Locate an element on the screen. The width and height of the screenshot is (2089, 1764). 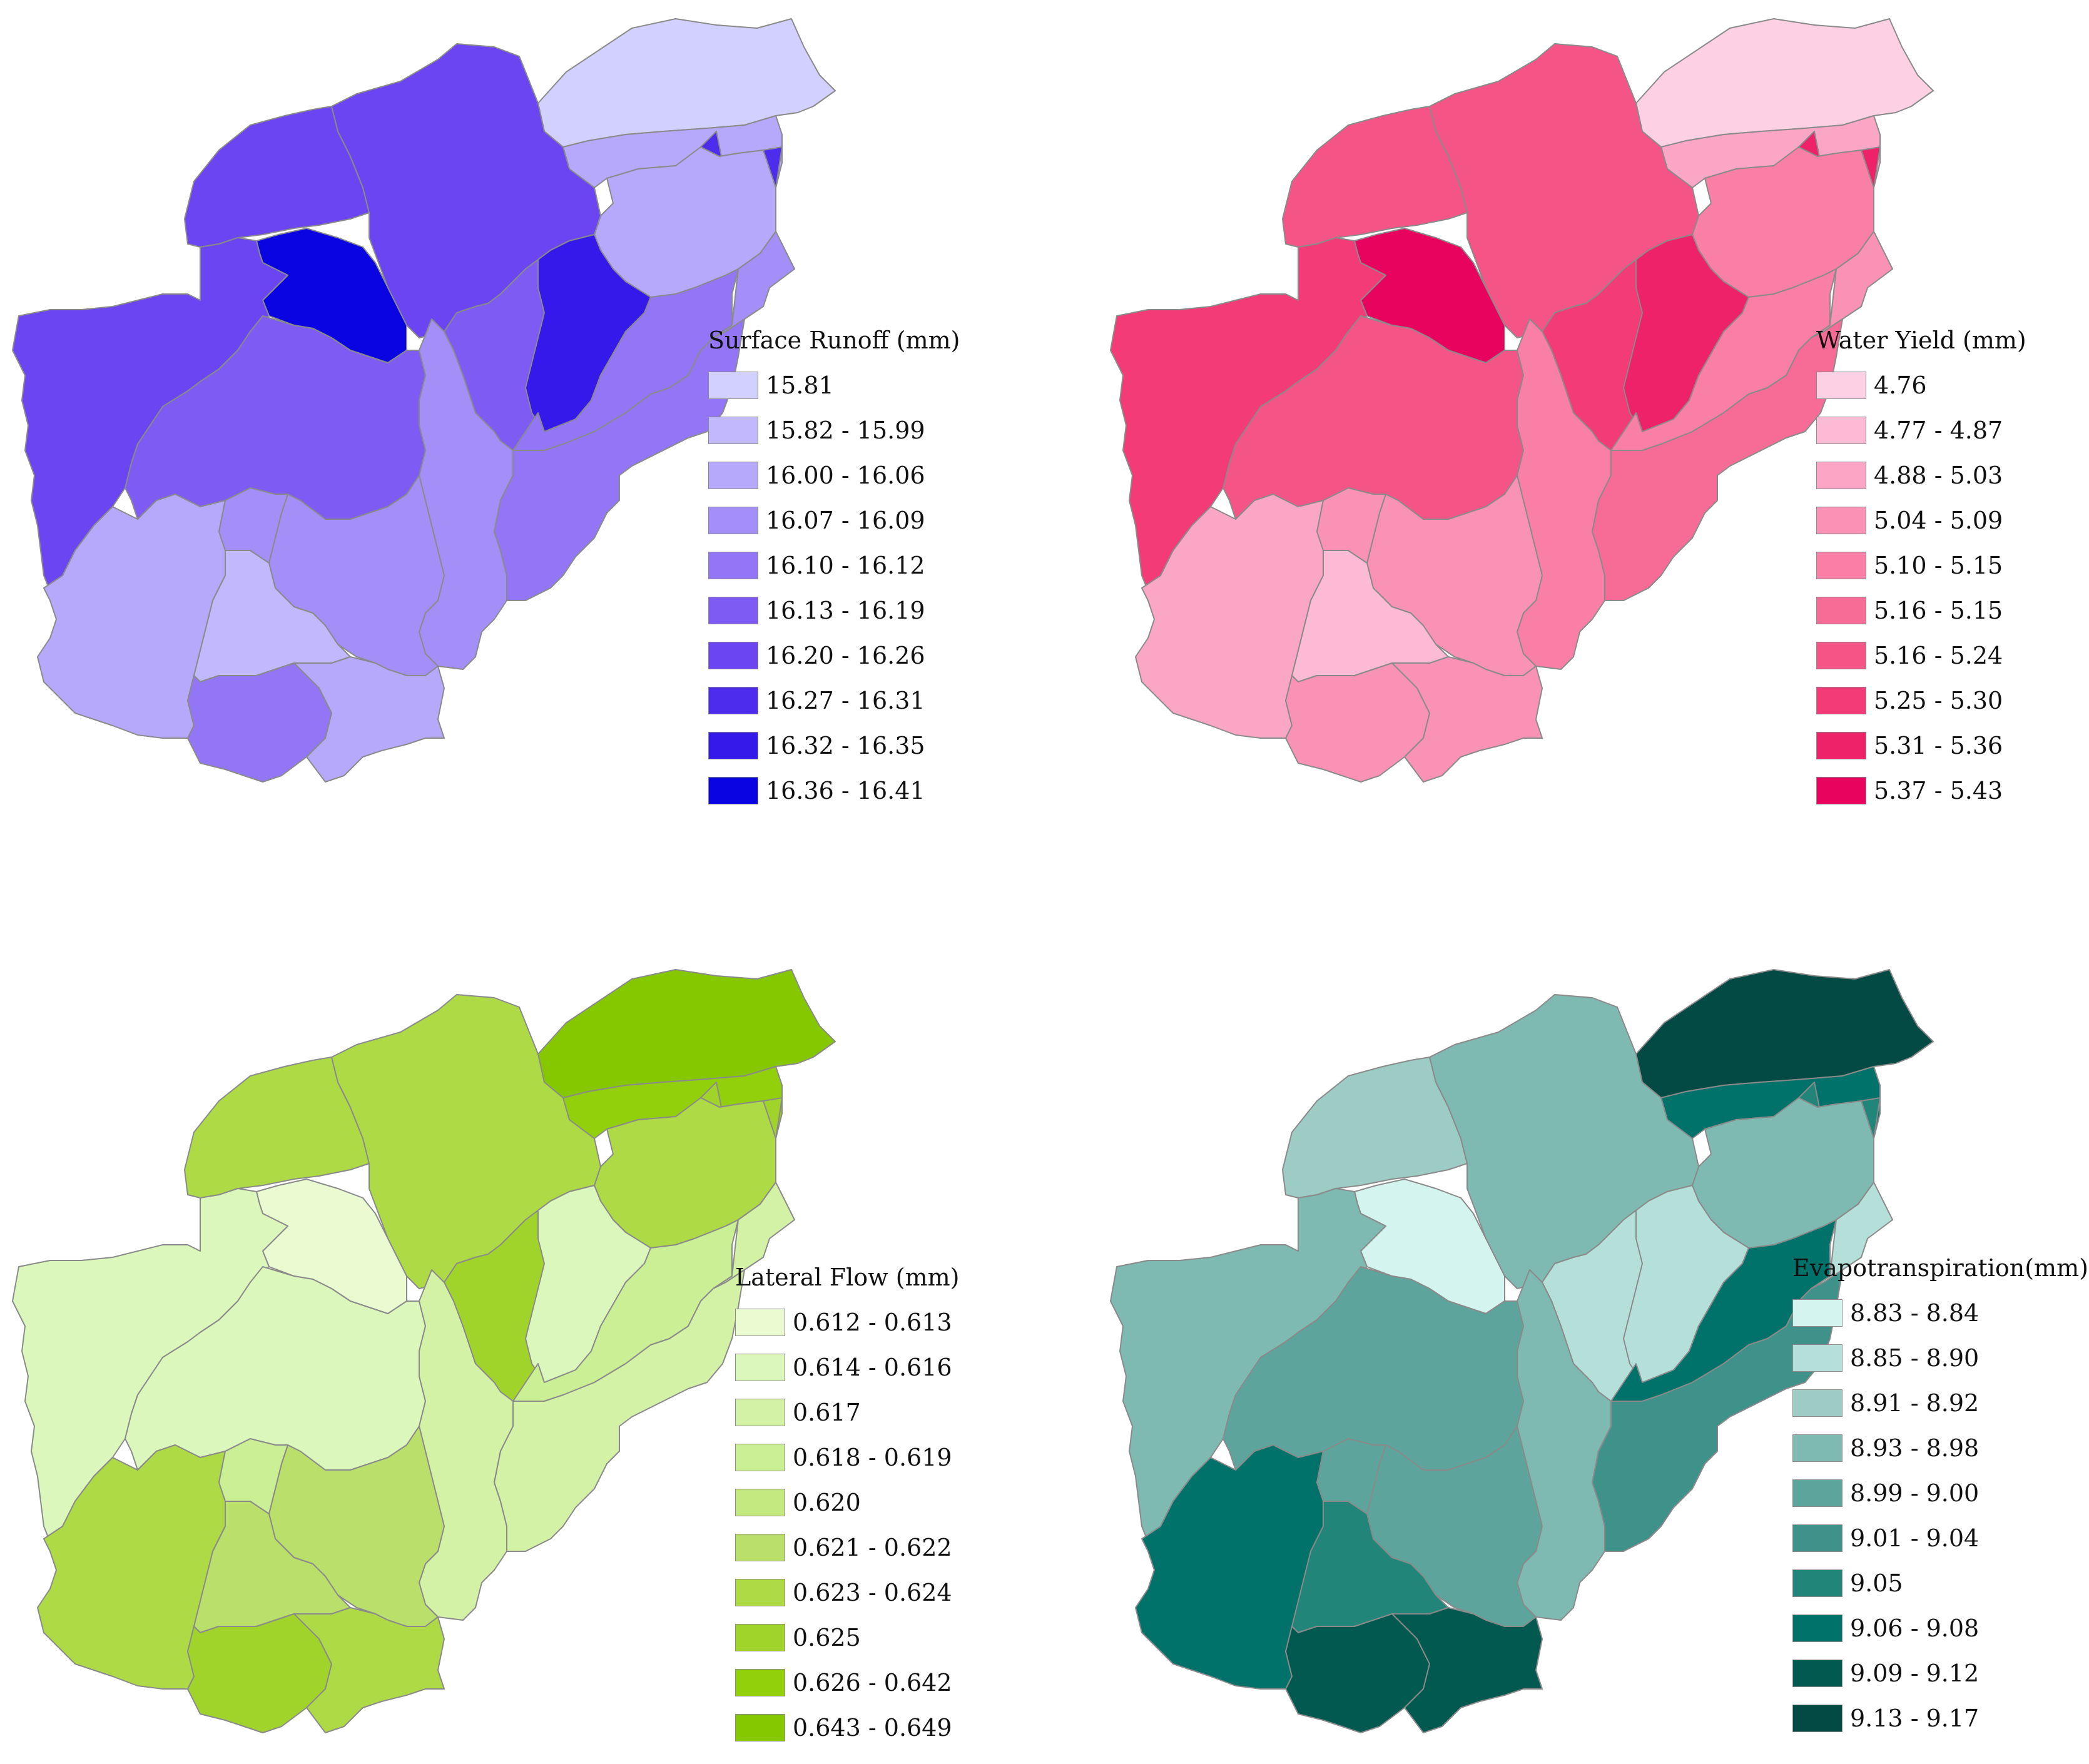
legend-item: 5.37 - 5.43 is located at coordinates (1921, 790).